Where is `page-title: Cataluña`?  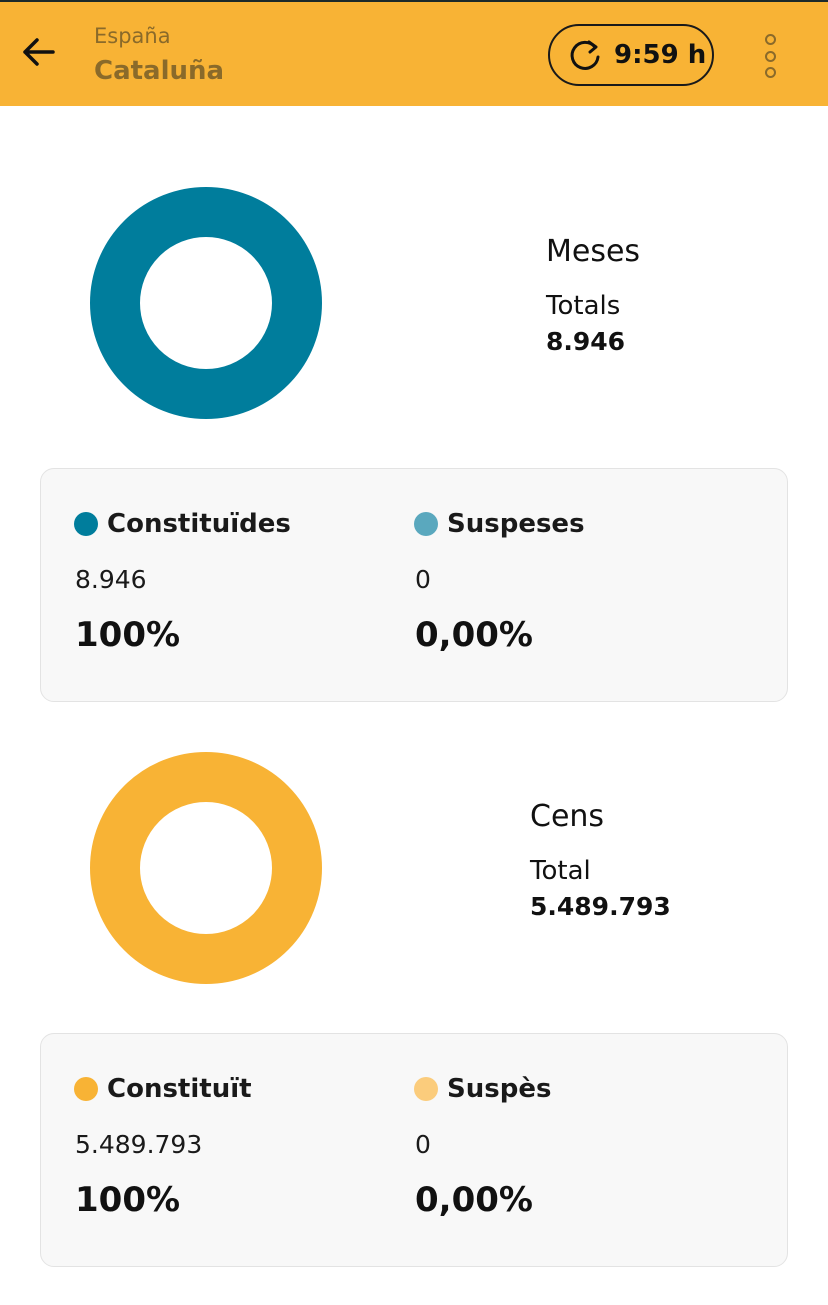
page-title: Cataluña is located at coordinates (159, 71).